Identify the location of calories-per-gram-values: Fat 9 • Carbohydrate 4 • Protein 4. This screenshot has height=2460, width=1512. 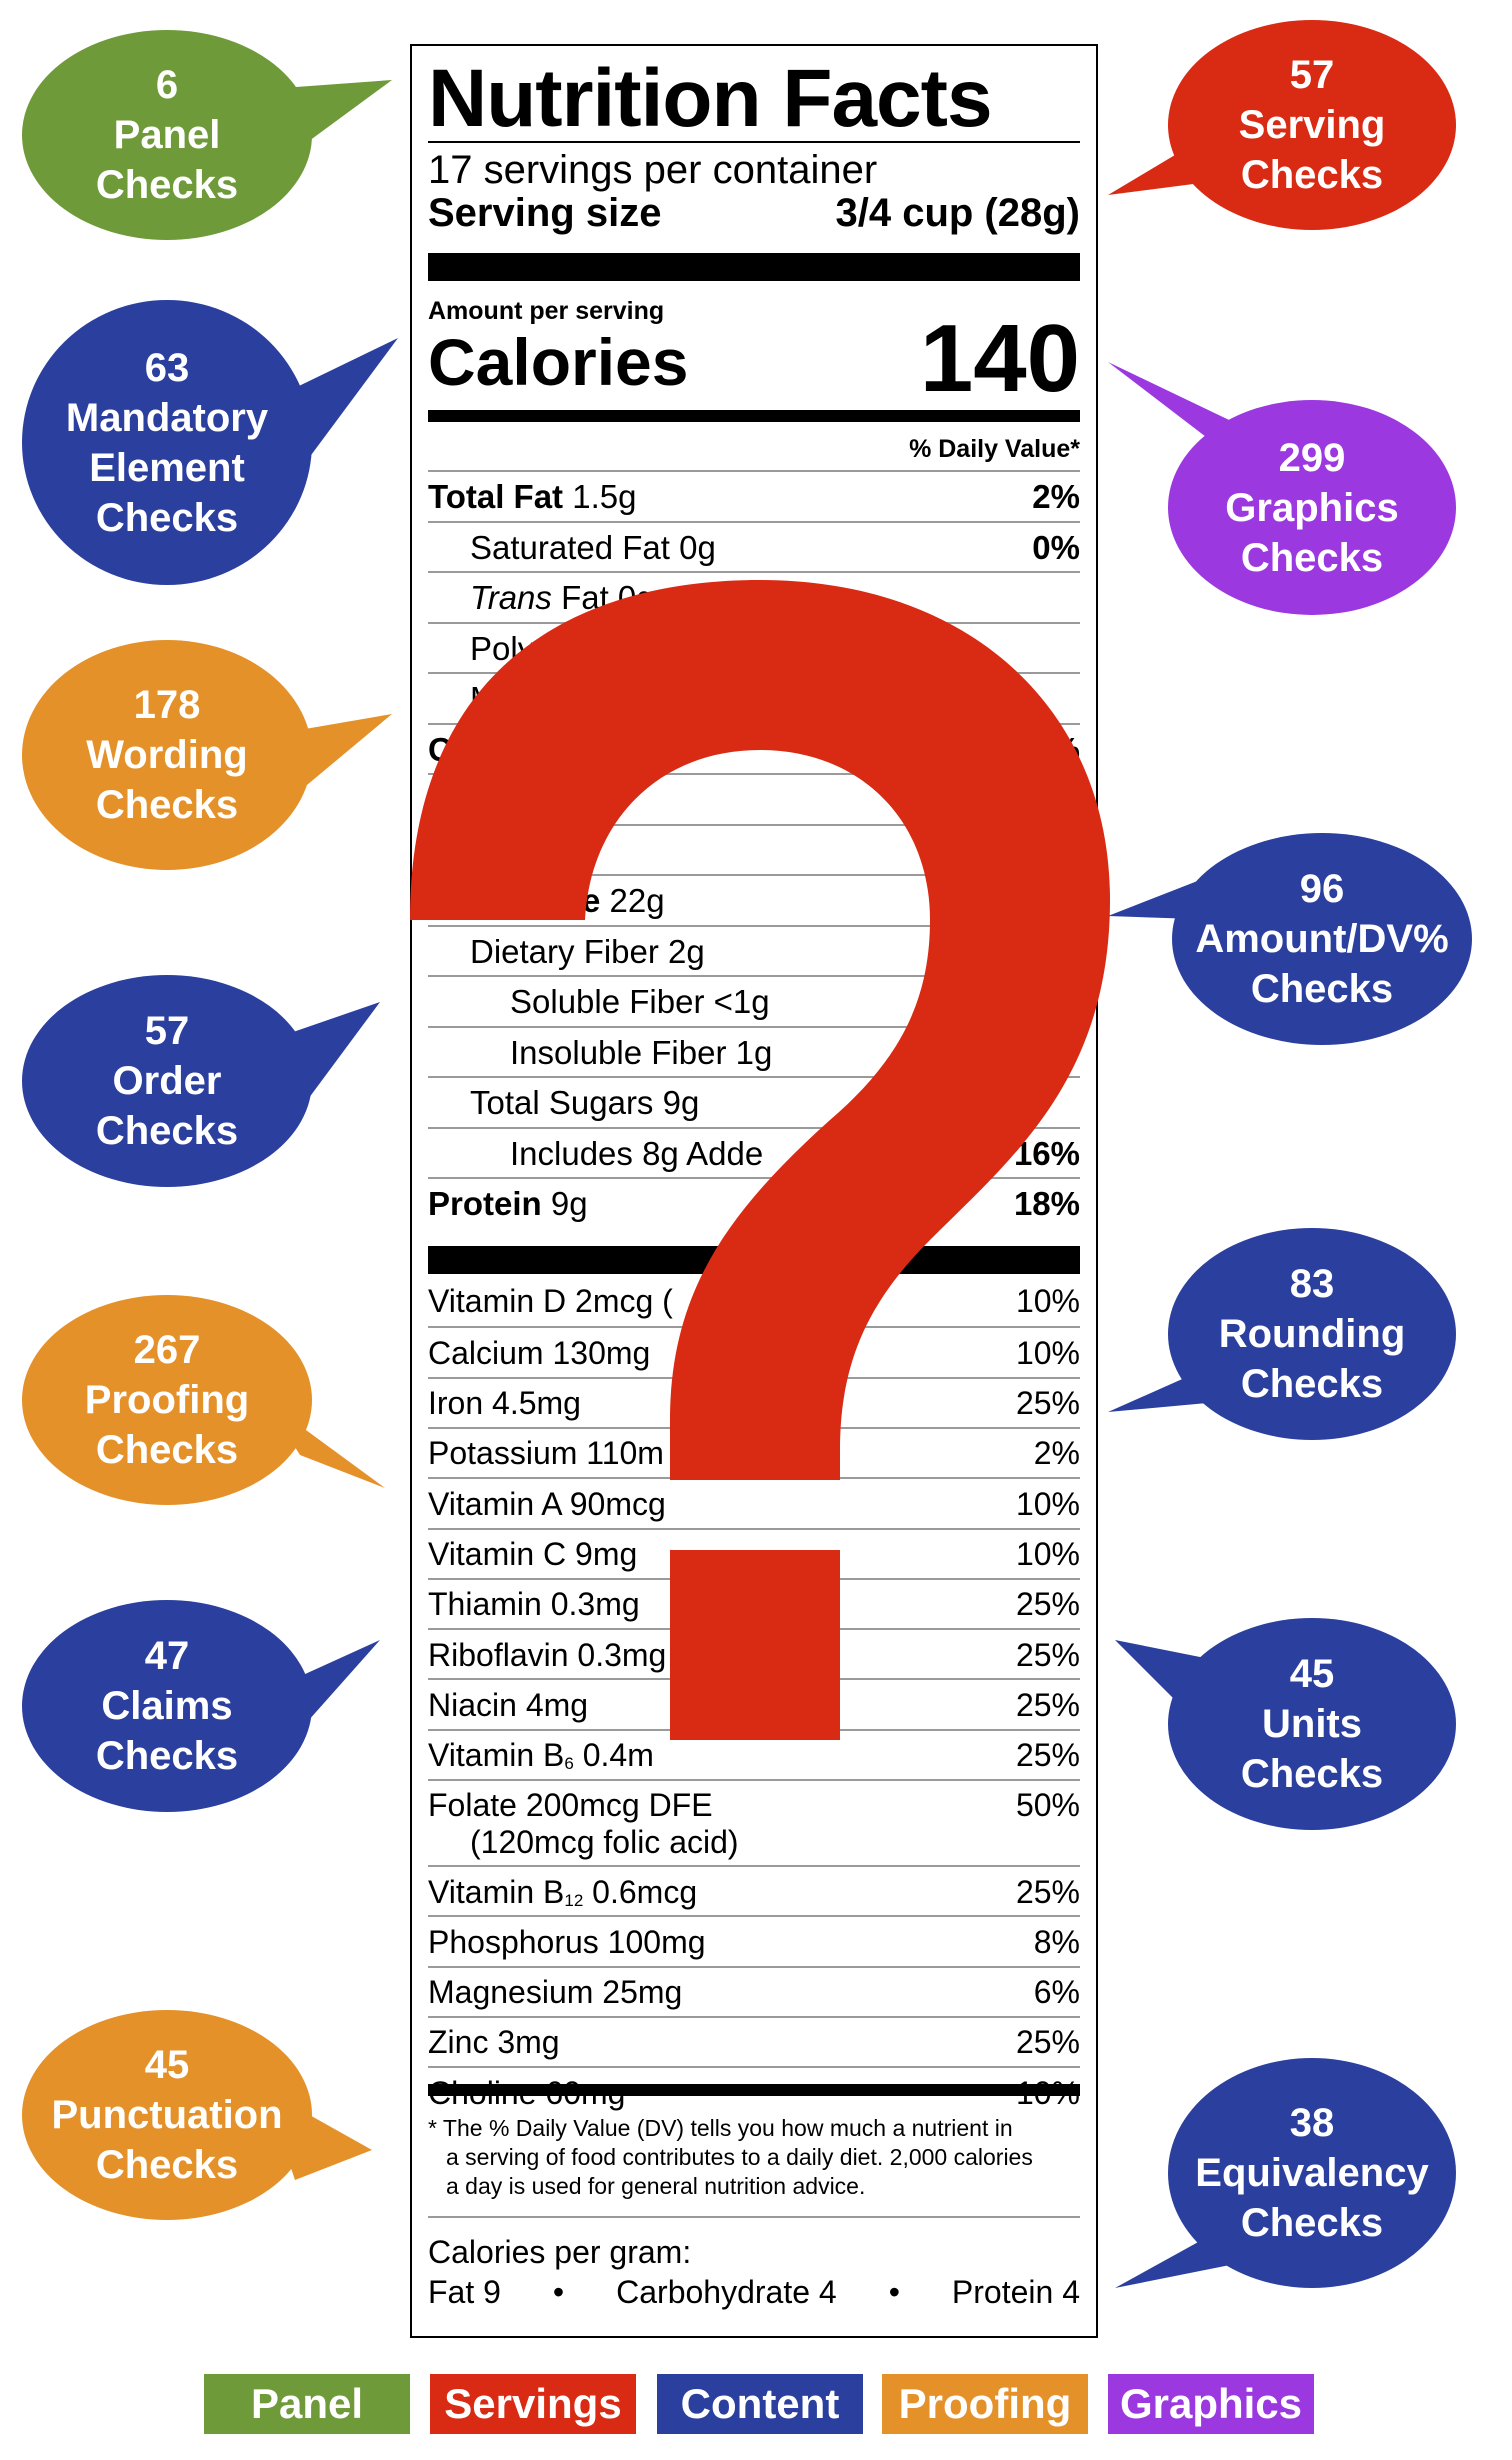
(754, 2292).